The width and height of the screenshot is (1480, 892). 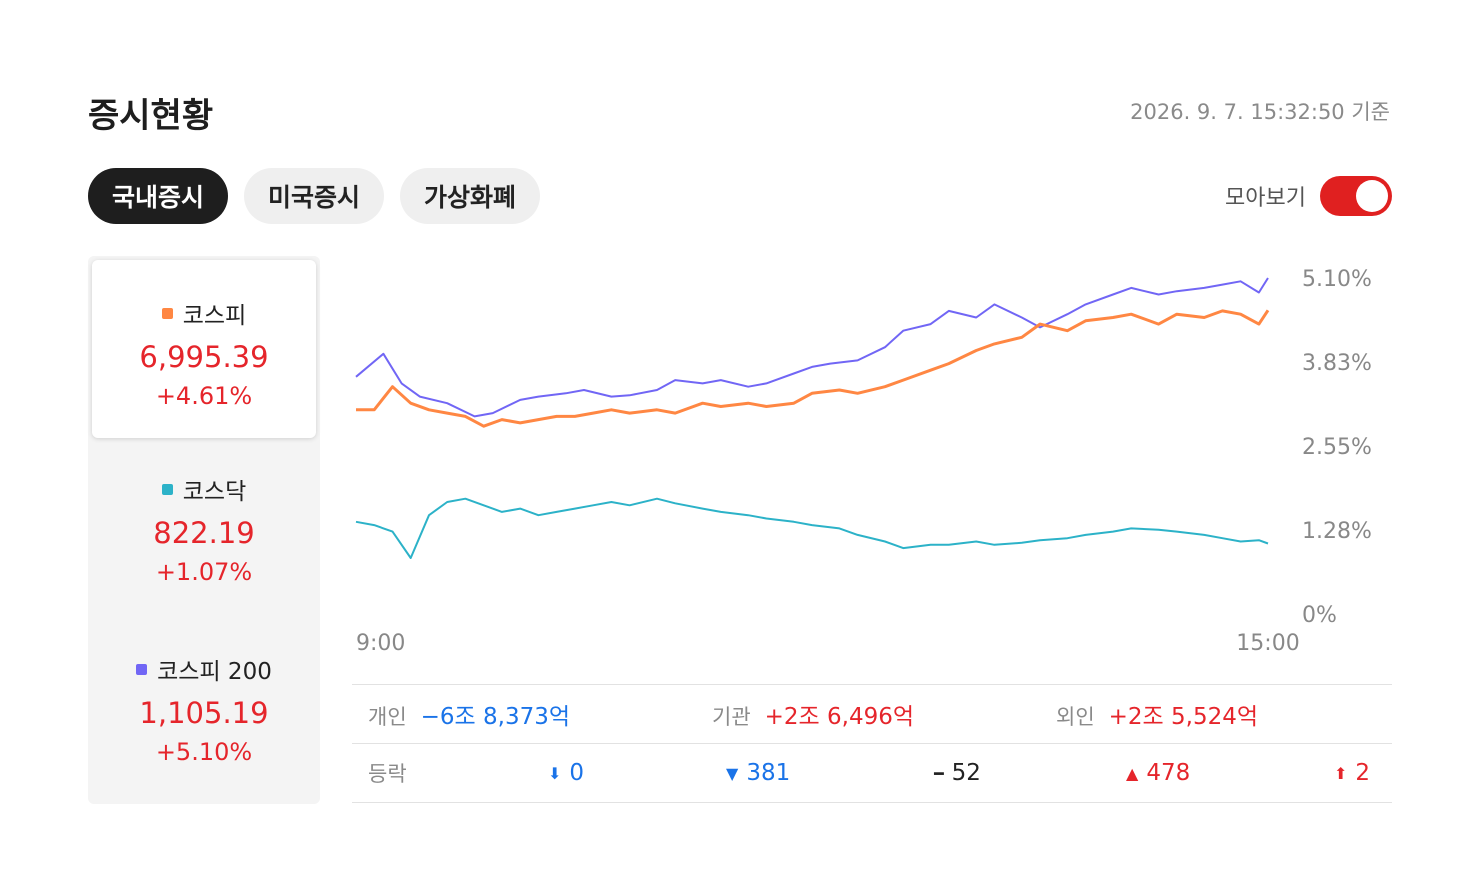 I want to click on y-tick-label: 3.83%, so click(x=1337, y=363).